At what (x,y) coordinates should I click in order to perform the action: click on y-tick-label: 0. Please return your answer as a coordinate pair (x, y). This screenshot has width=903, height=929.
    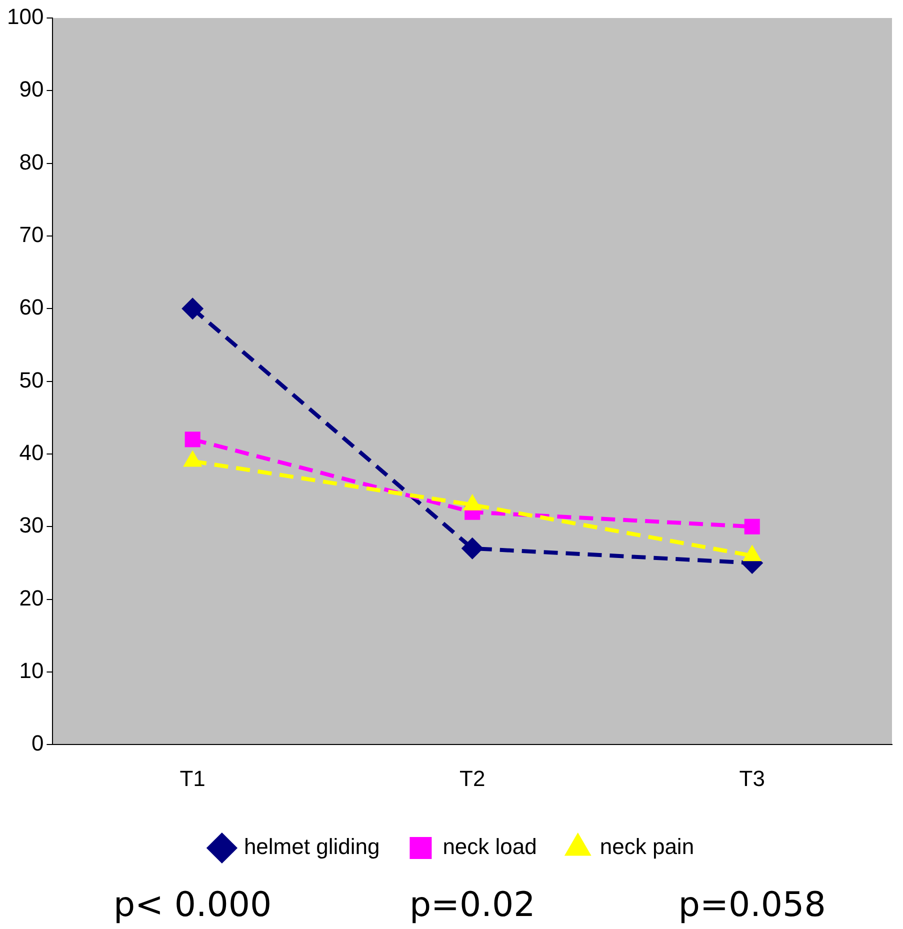
    Looking at the image, I should click on (37, 743).